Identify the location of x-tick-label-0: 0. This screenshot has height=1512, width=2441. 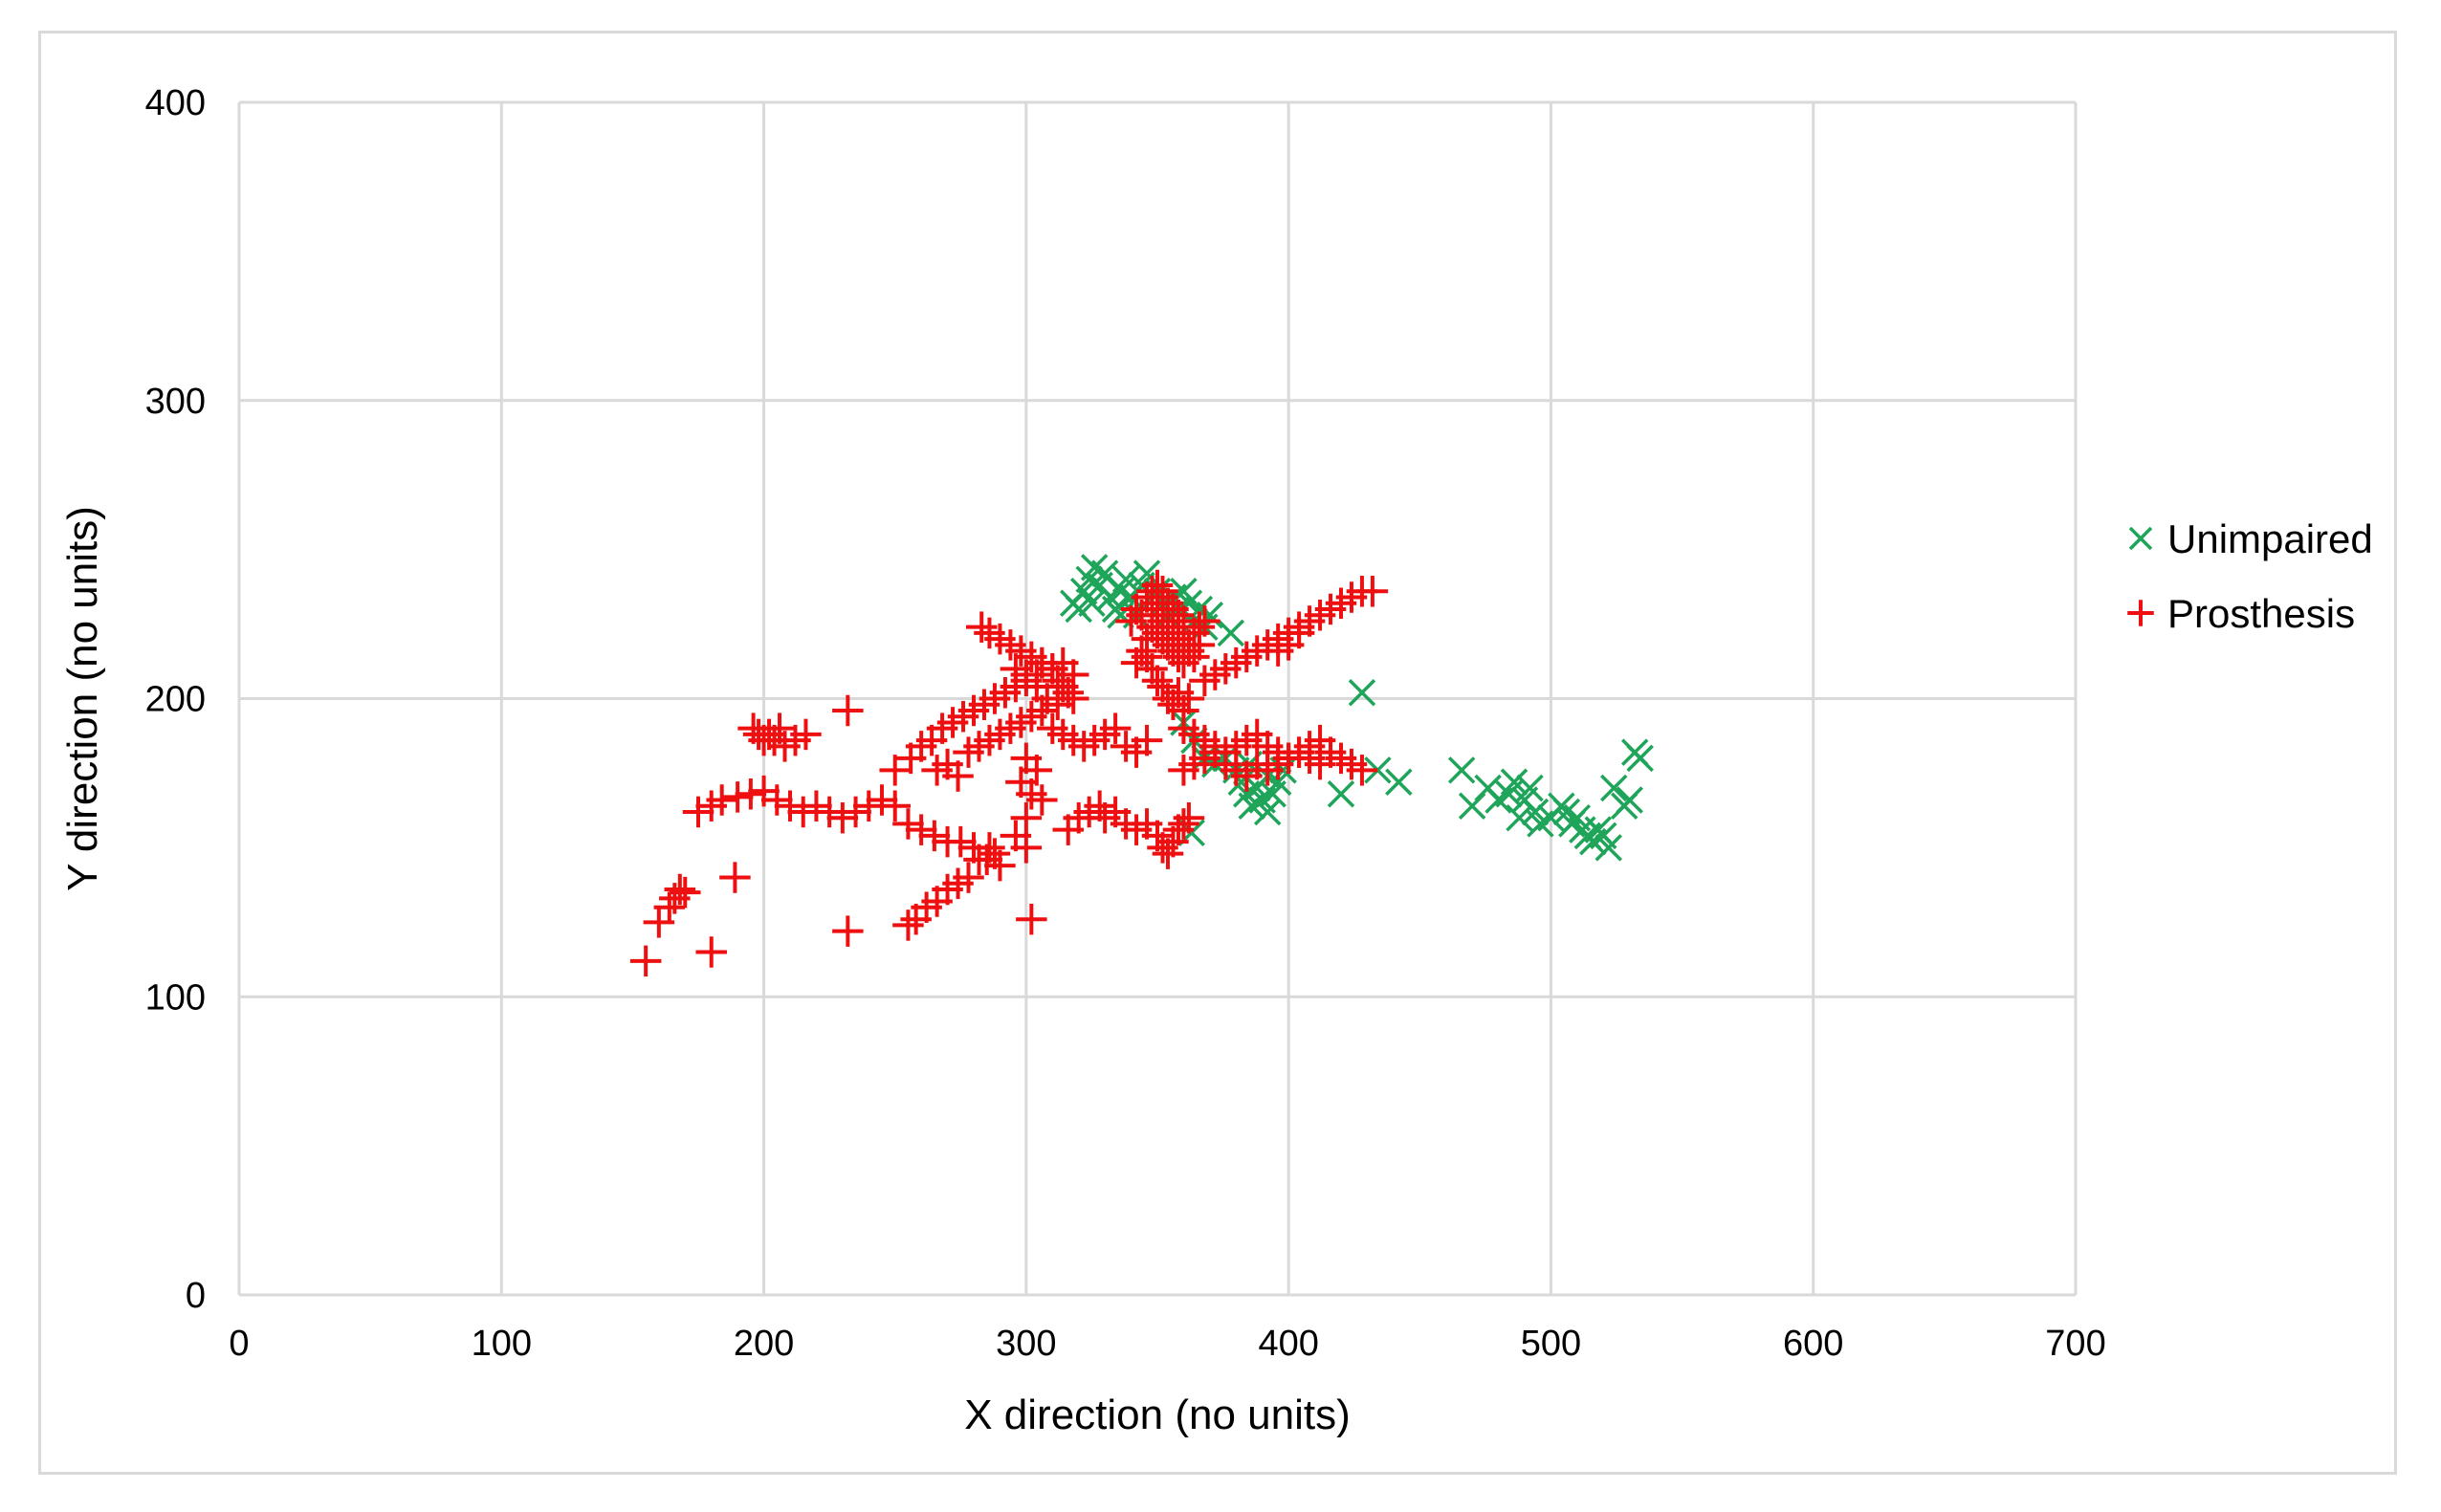
(239, 1344).